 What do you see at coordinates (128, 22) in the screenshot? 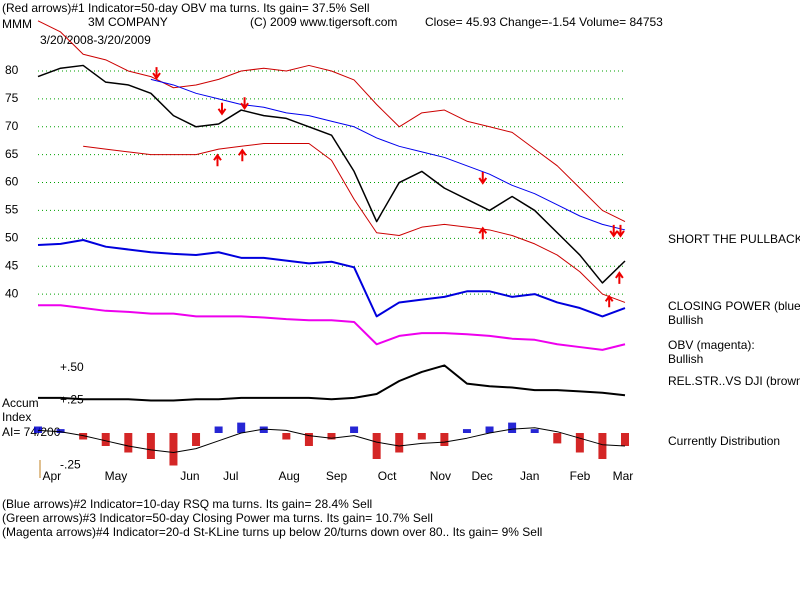
I see `company: 3M COMPANY` at bounding box center [128, 22].